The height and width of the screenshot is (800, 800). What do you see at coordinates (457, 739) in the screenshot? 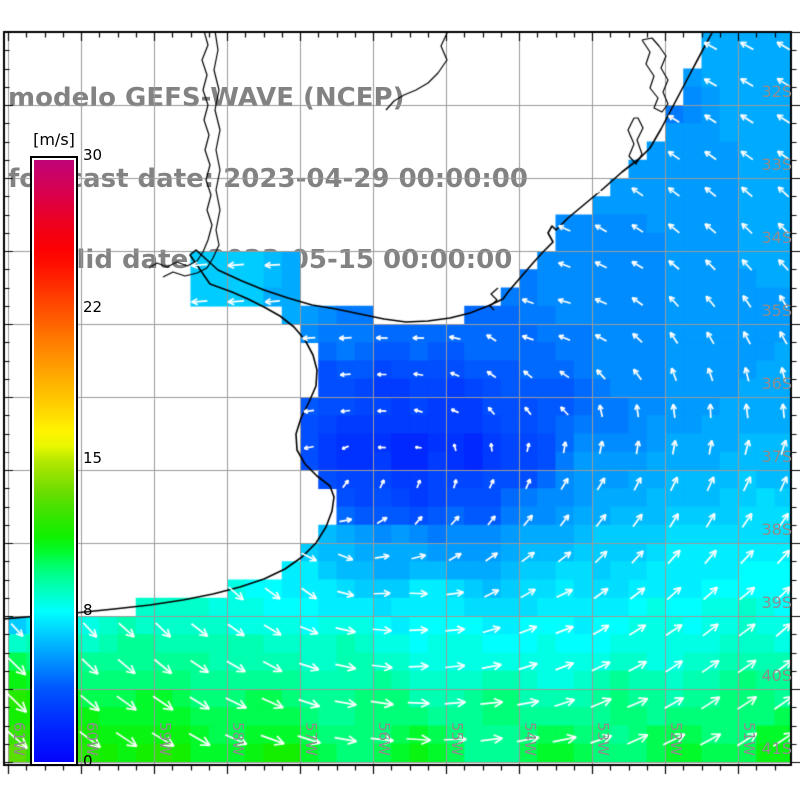
I see `lon-tick-label: 55W` at bounding box center [457, 739].